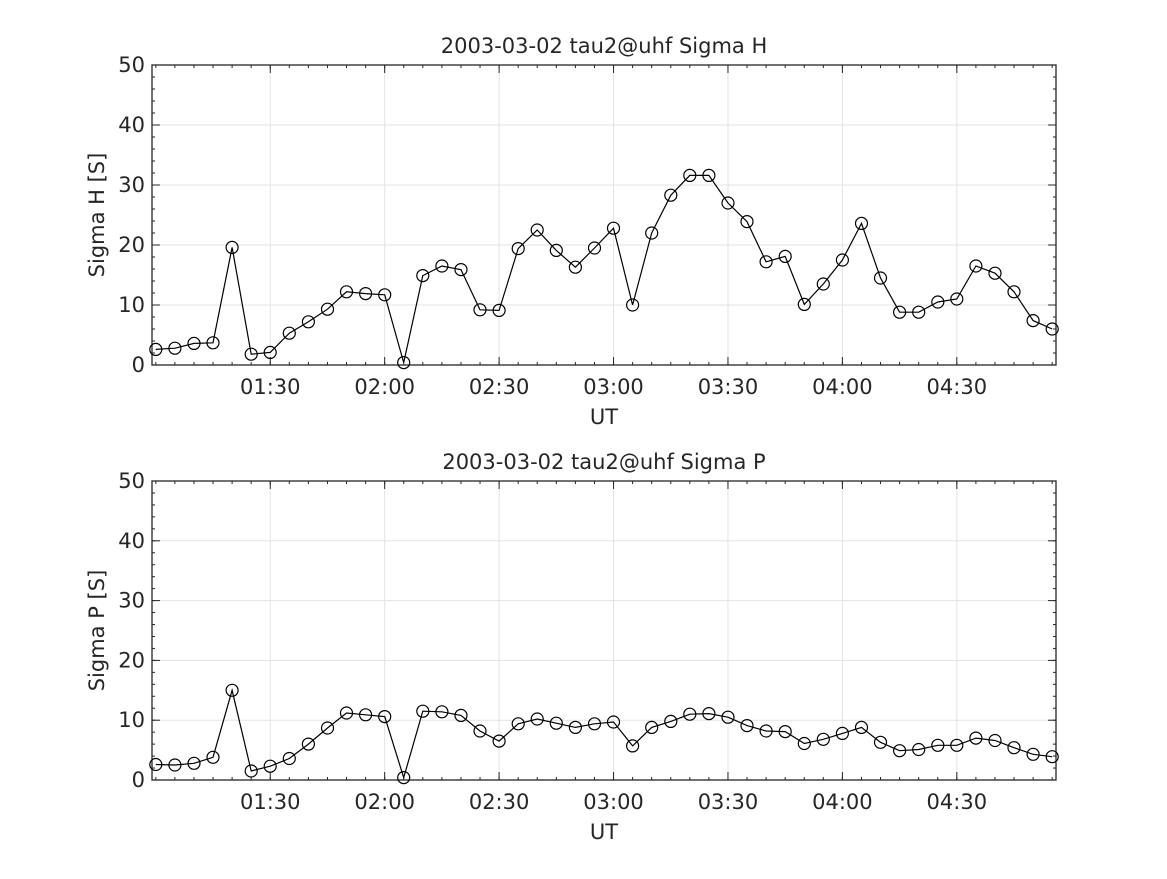 This screenshot has height=879, width=1167. Describe the element at coordinates (728, 802) in the screenshot. I see `x-tick-label: 03:30` at that location.